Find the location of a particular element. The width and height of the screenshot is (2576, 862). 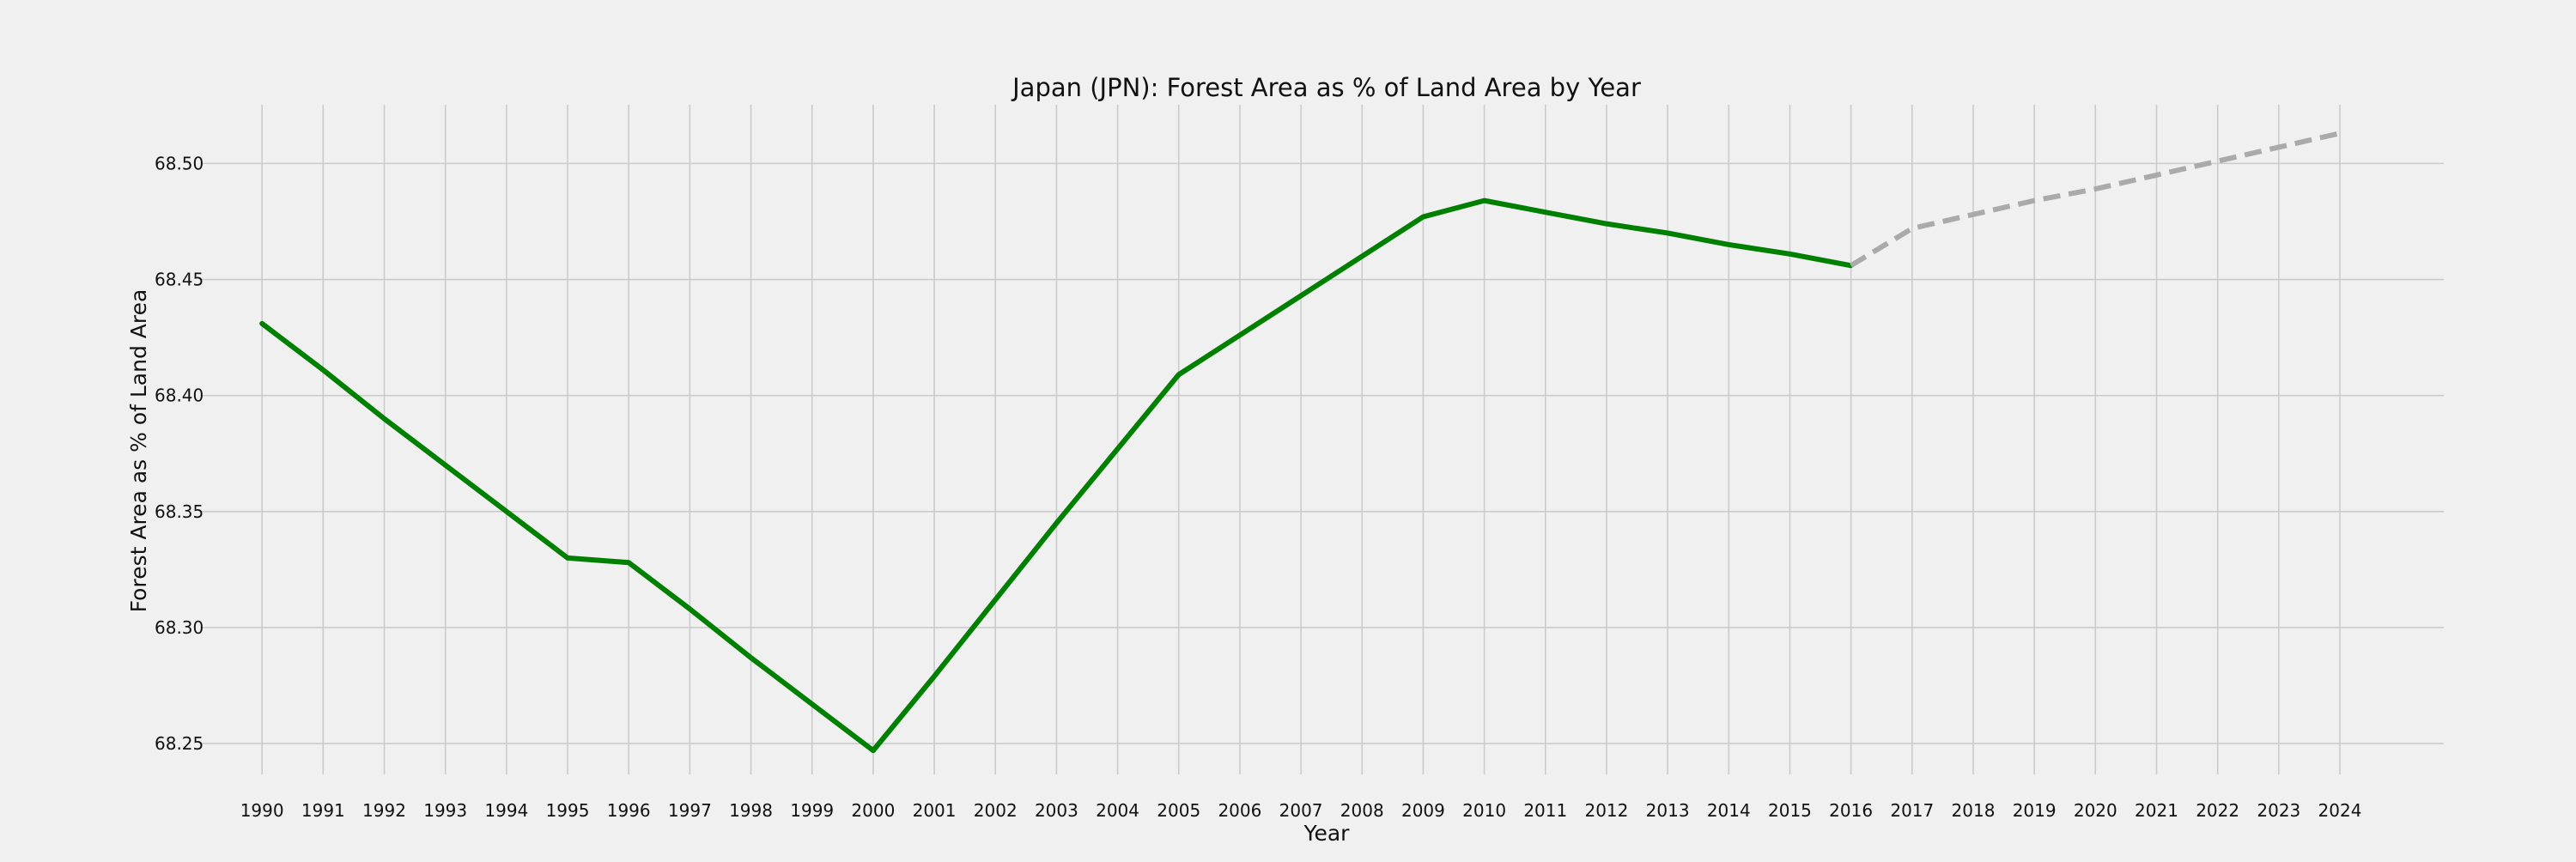

x-tick-label: 1995 is located at coordinates (568, 810).